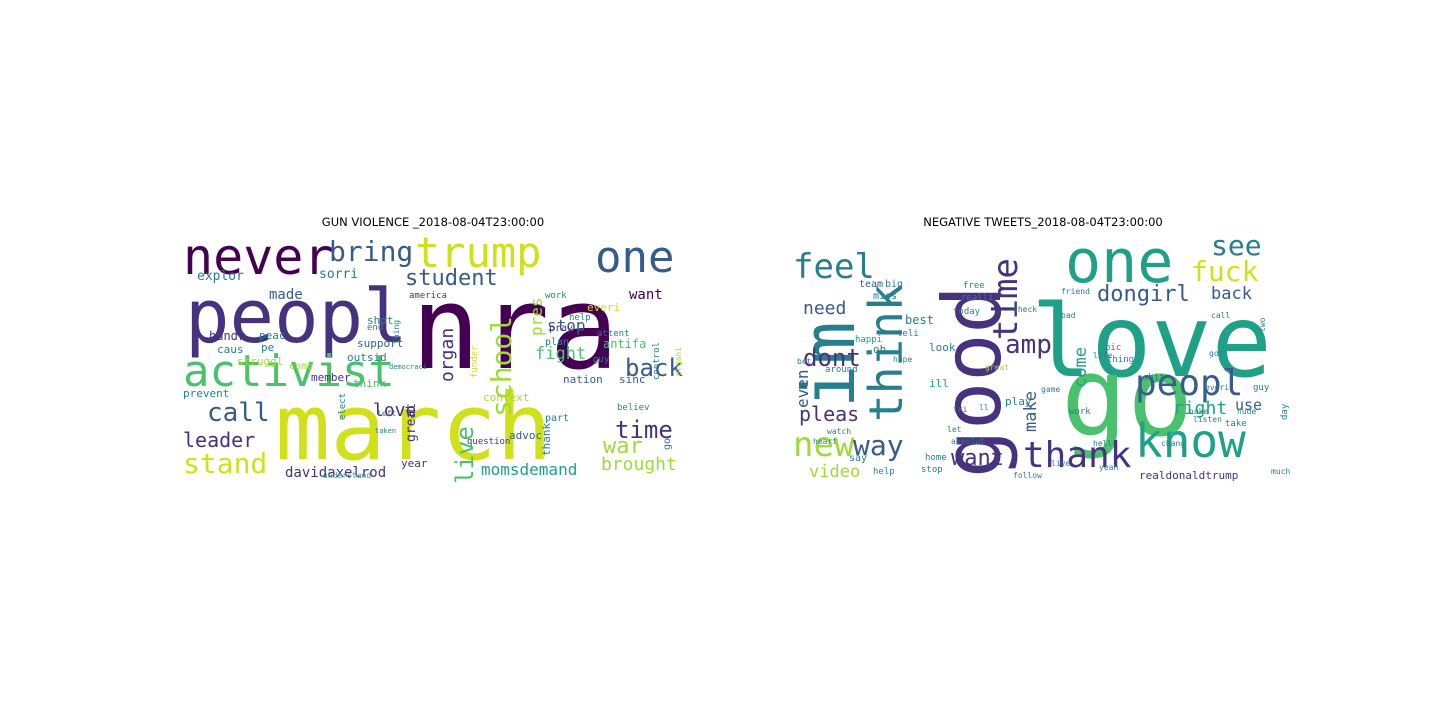 The height and width of the screenshot is (720, 1440). What do you see at coordinates (272, 335) in the screenshot?
I see `cloud-word: peac` at bounding box center [272, 335].